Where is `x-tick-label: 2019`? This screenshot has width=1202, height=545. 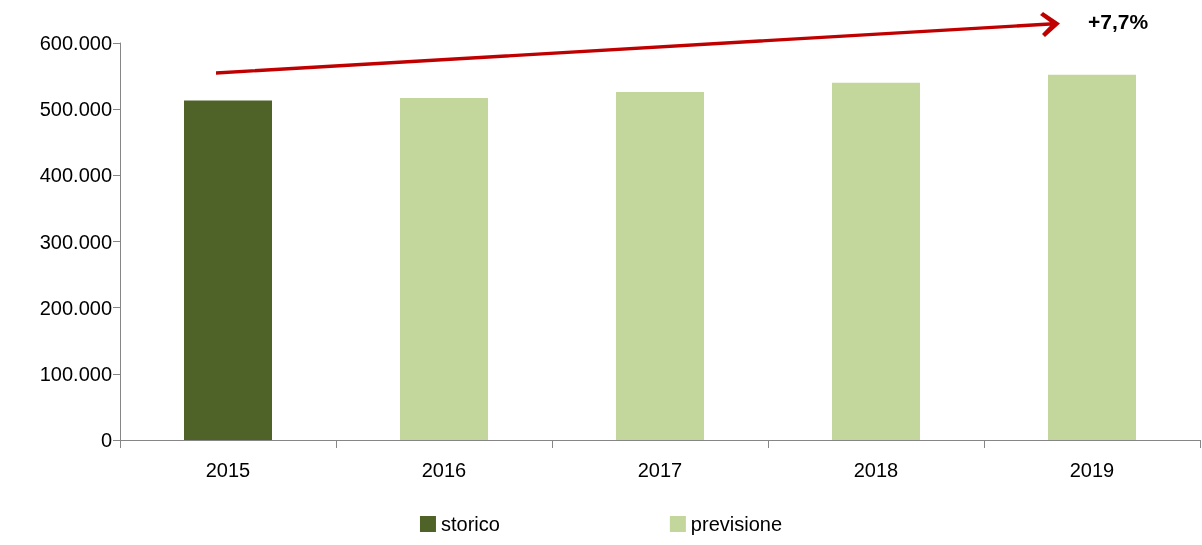 x-tick-label: 2019 is located at coordinates (1092, 470).